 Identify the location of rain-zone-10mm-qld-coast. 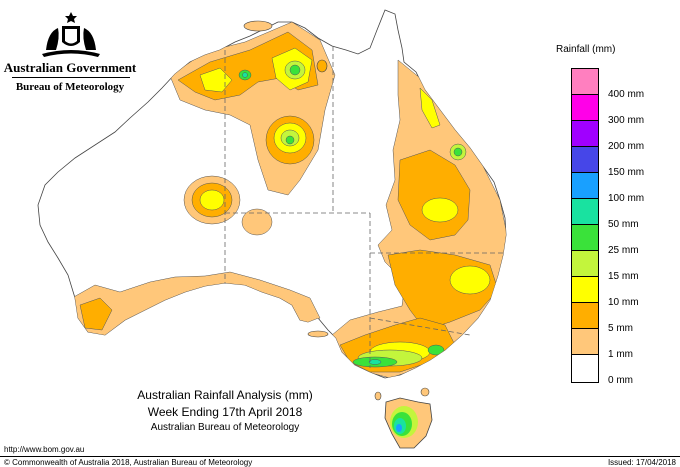
(430, 108).